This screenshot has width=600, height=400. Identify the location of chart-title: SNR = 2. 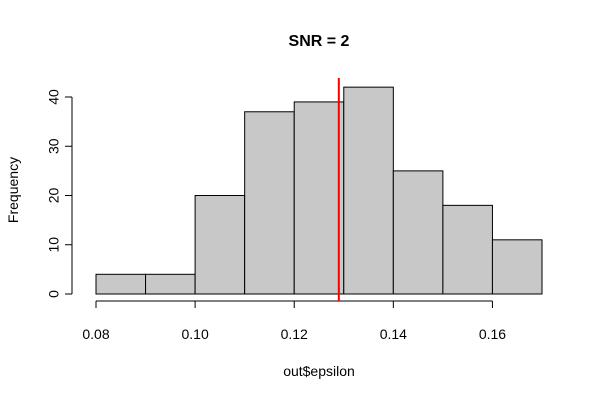
(319, 41).